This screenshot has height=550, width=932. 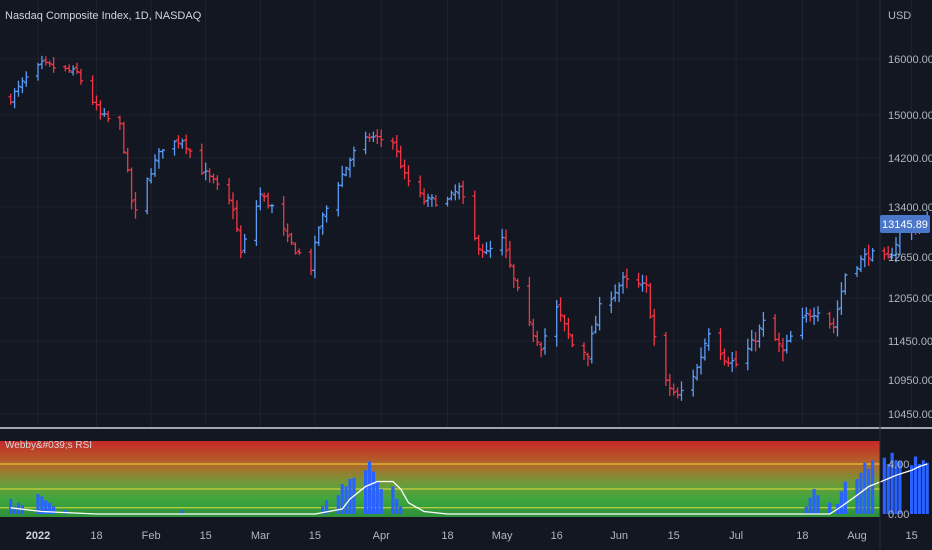 I want to click on price-tick-label: 11450.00, so click(x=910, y=342).